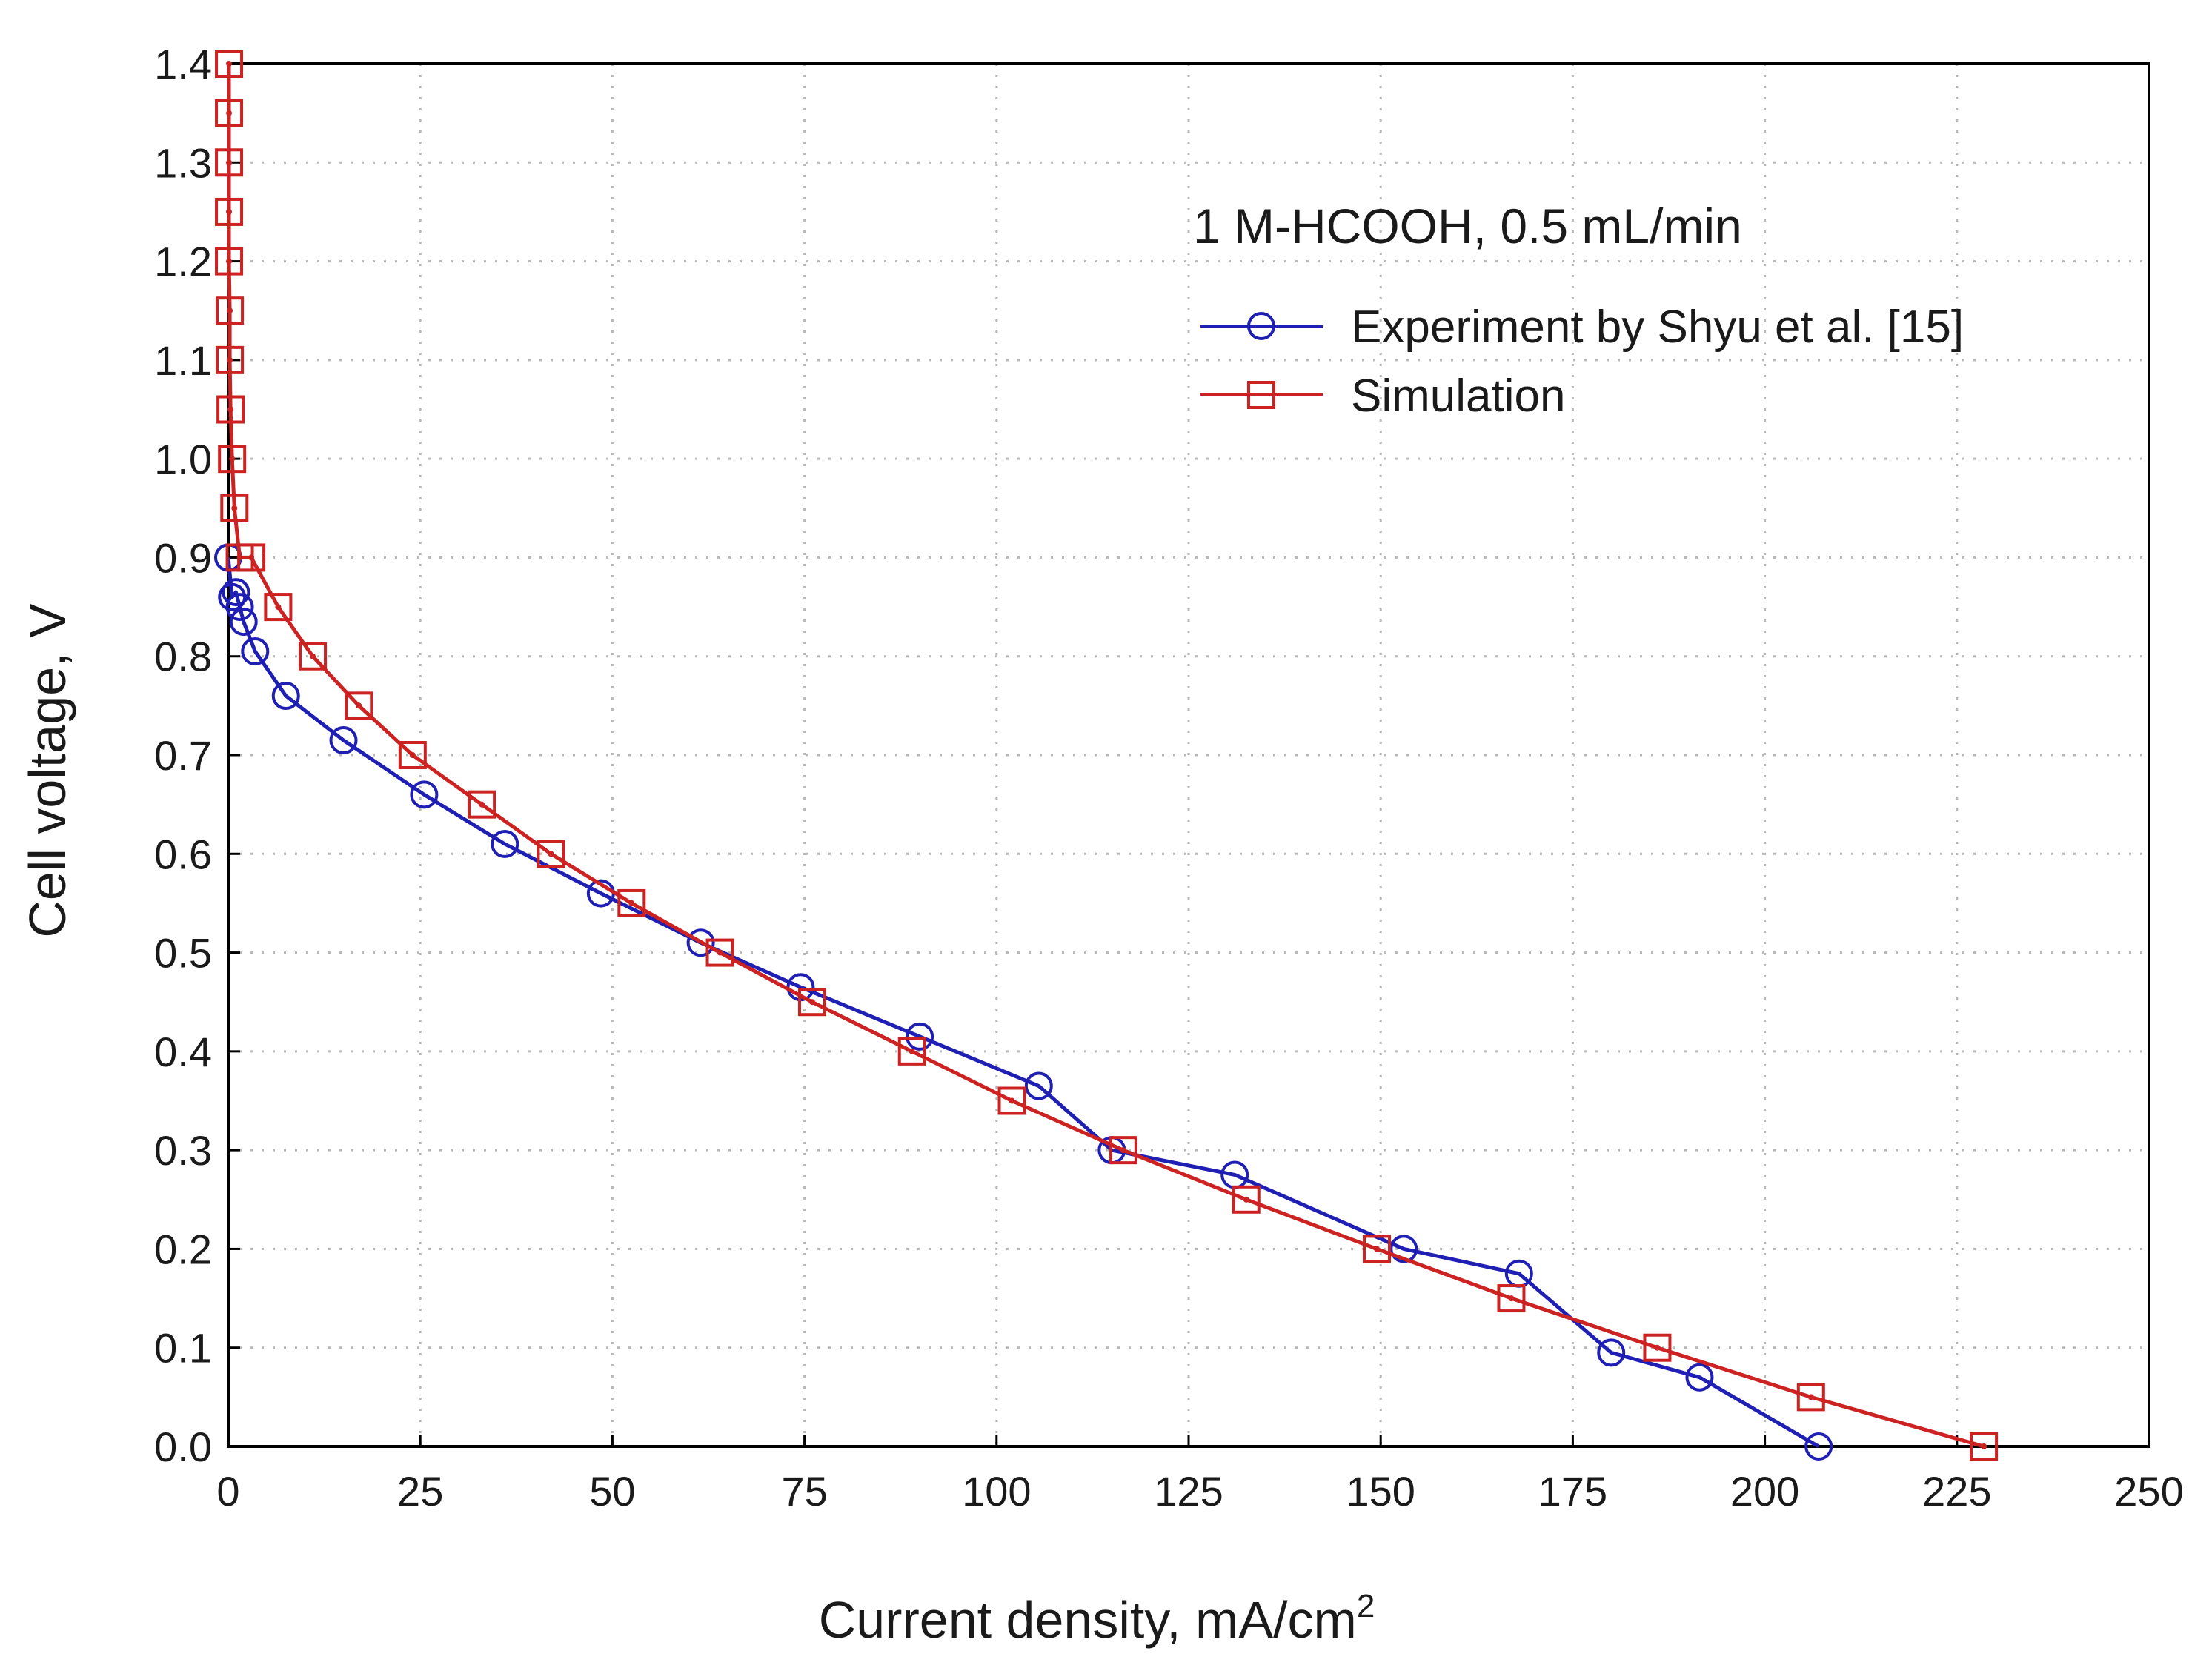 The image size is (2212, 1668). Describe the element at coordinates (997, 1491) in the screenshot. I see `x-tick-label: 100` at that location.